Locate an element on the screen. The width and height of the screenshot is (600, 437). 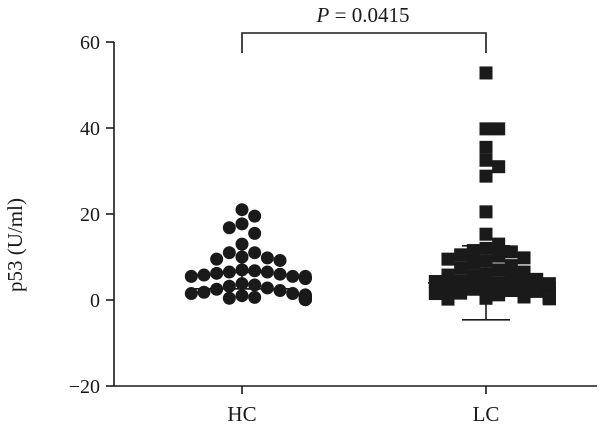
x-tick-label: LC is located at coordinates (486, 414).